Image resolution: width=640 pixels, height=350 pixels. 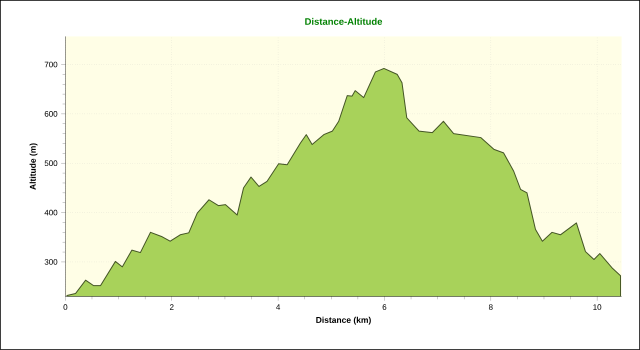 I want to click on chart-title: Distance-Altitude, so click(x=343, y=21).